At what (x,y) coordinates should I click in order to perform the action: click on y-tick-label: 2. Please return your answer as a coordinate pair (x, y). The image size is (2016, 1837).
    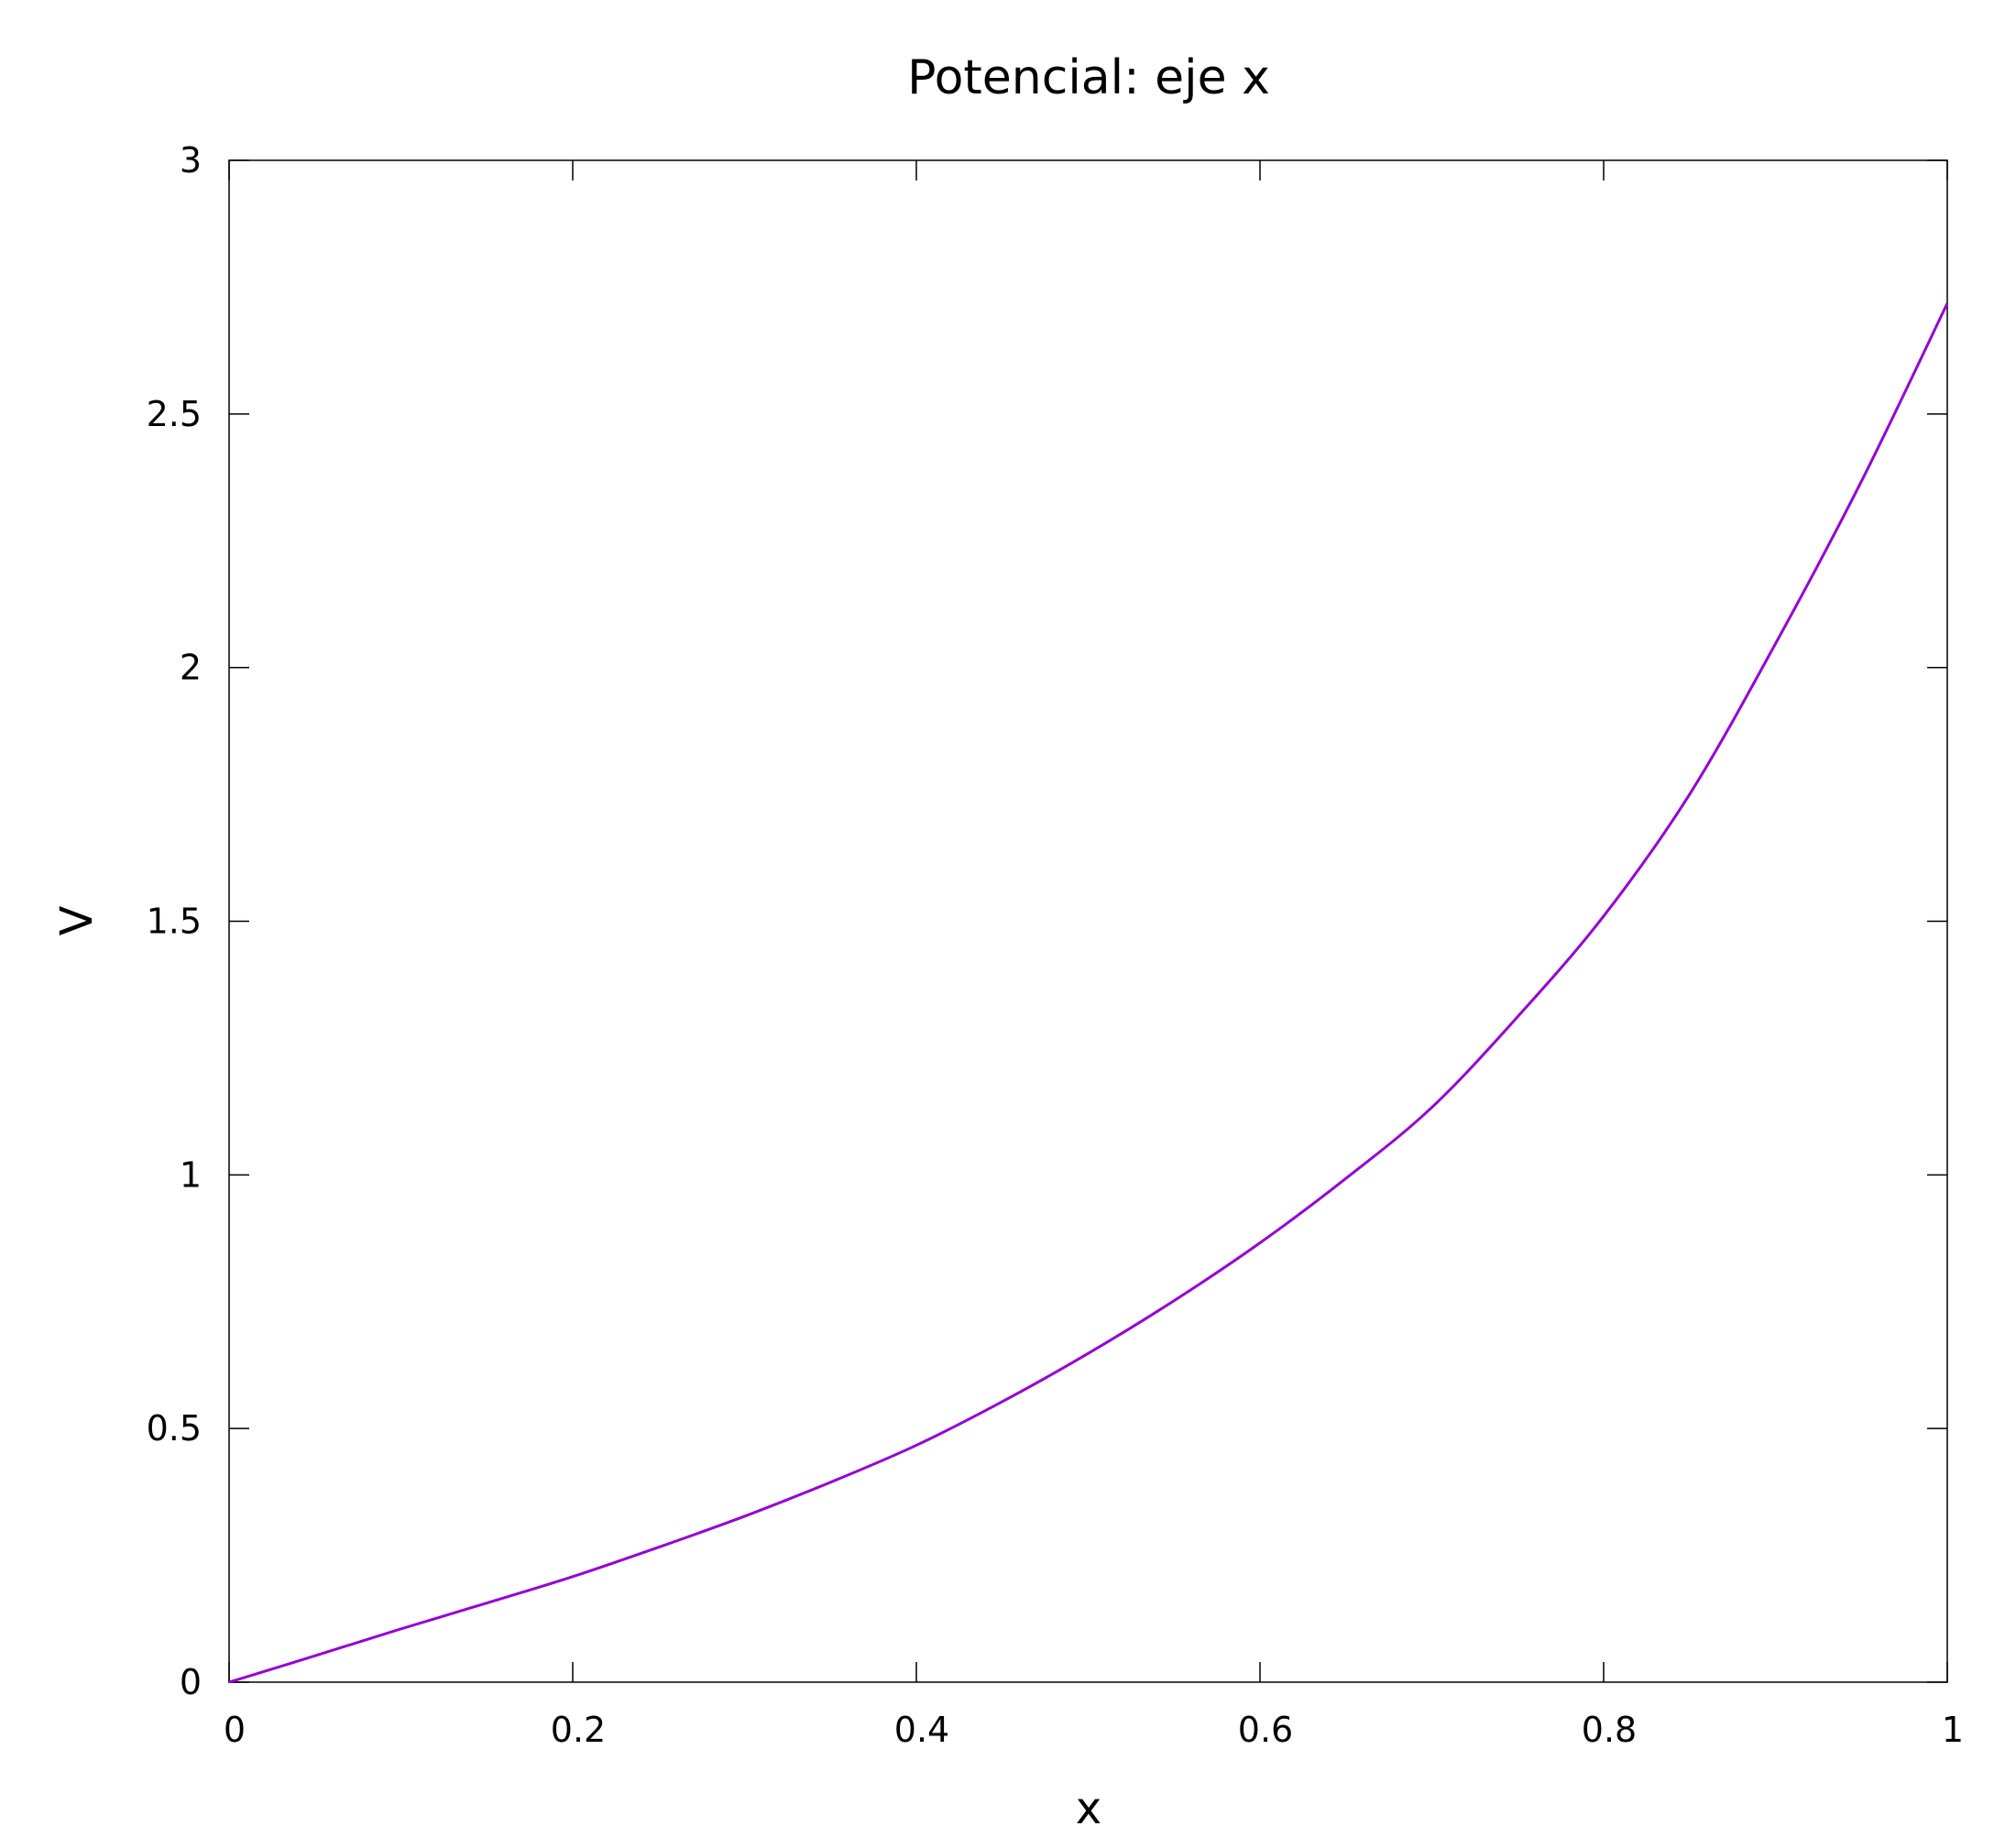
    Looking at the image, I should click on (191, 668).